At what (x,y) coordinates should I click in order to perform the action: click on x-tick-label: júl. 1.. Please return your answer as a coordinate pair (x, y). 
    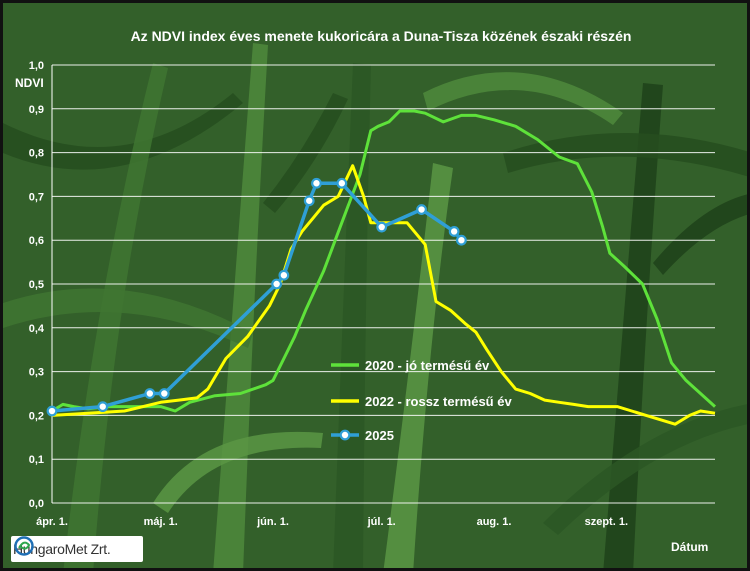
    Looking at the image, I should click on (381, 522).